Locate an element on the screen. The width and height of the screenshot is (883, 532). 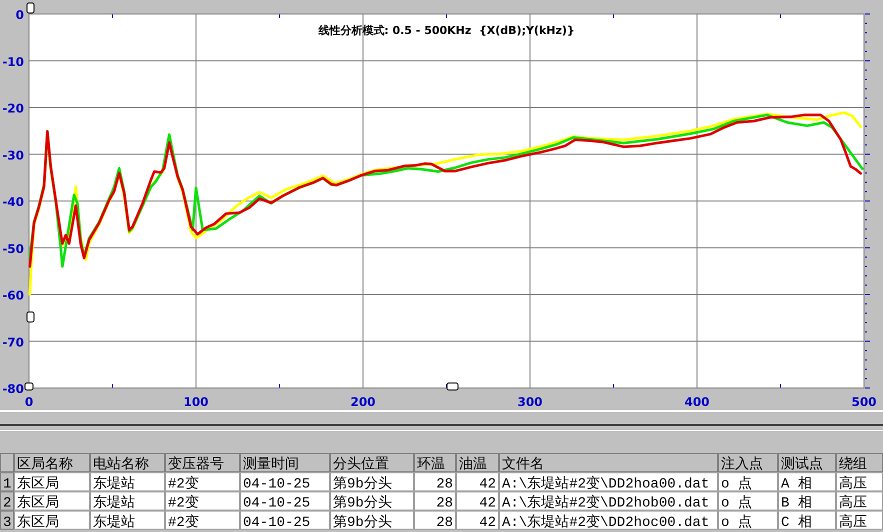
category-label: 2 is located at coordinates (7, 504).